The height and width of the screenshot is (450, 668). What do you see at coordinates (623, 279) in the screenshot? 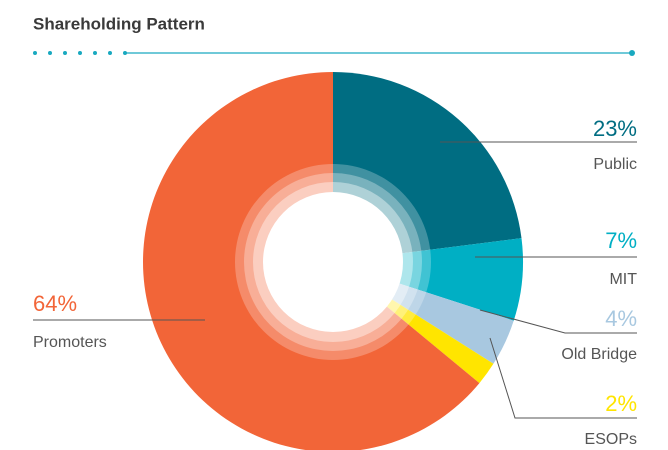
I see `category-label: MIT` at bounding box center [623, 279].